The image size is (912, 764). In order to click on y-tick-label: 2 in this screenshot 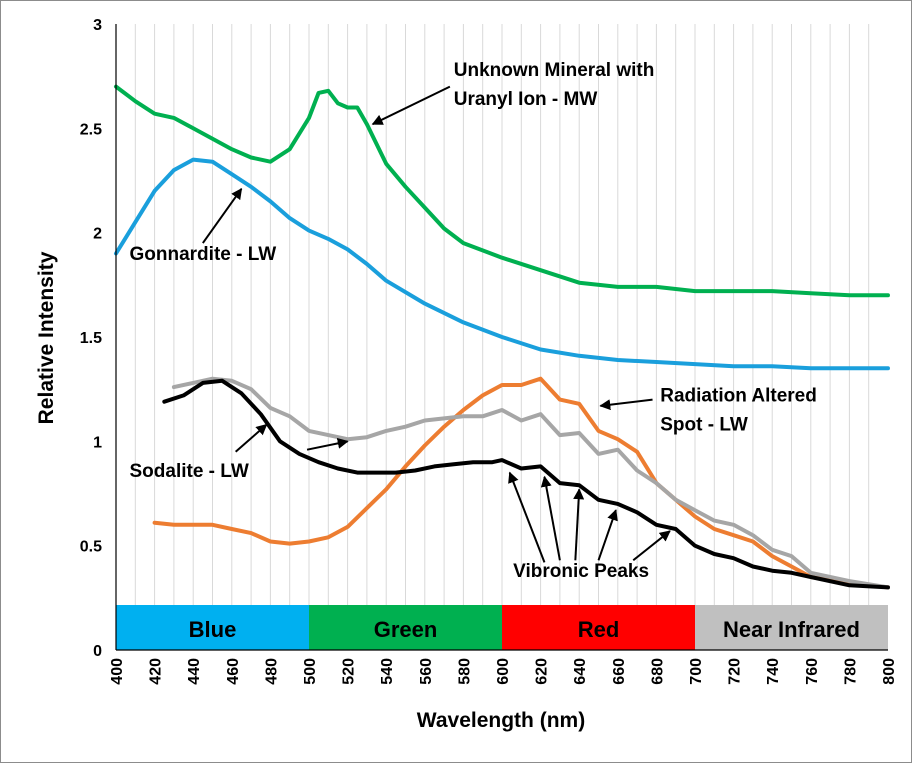, I will do `click(97, 234)`.